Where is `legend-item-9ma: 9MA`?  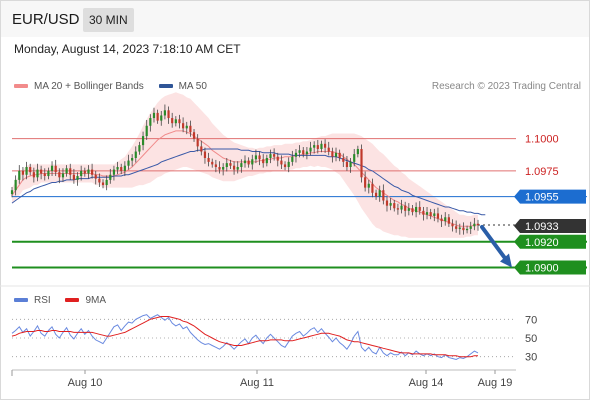
legend-item-9ma: 9MA is located at coordinates (85, 300).